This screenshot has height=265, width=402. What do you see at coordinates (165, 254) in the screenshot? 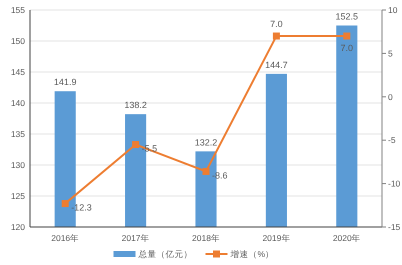
I see `legend-label: 总量（亿元）` at bounding box center [165, 254].